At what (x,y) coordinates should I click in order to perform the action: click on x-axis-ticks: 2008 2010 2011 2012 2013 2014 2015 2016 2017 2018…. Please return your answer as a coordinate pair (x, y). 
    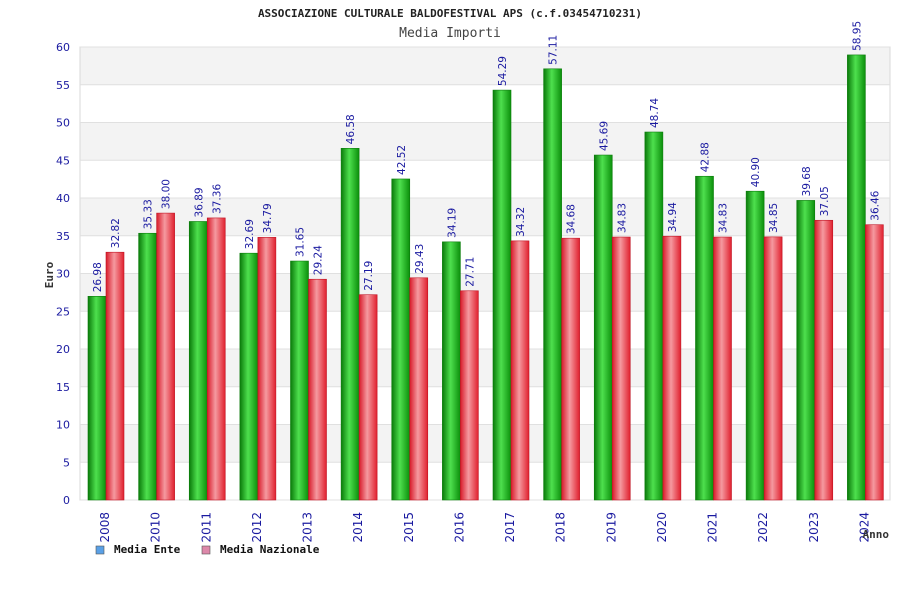
    Looking at the image, I should click on (484, 527).